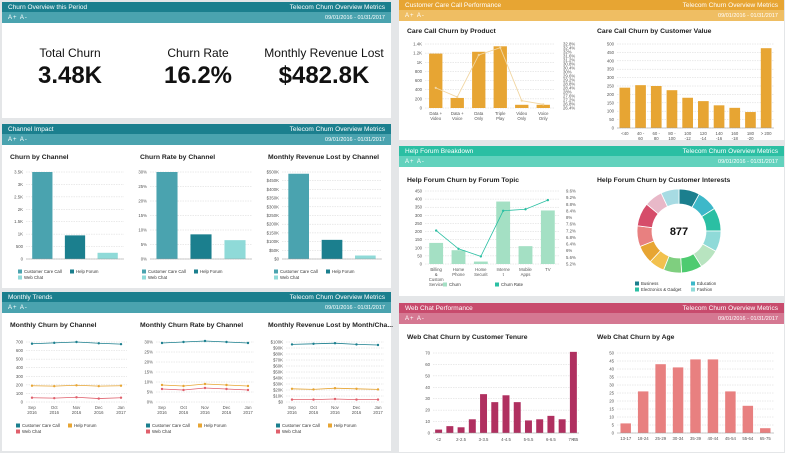 This screenshot has width=785, height=453. What do you see at coordinates (53, 325) in the screenshot?
I see `chart-title: Monthly Churn by Channel` at bounding box center [53, 325].